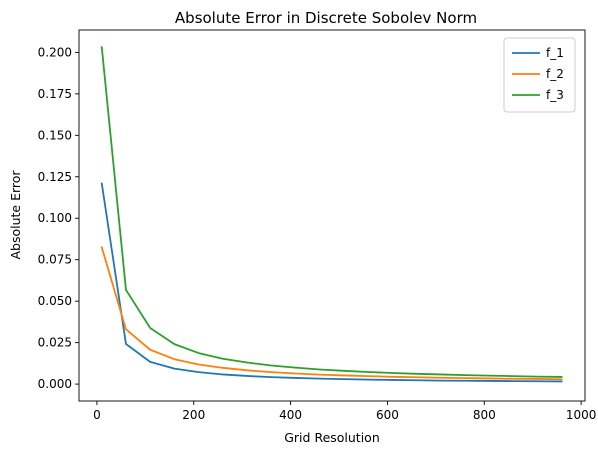 The width and height of the screenshot is (598, 460). What do you see at coordinates (55, 343) in the screenshot?
I see `y-tick-label: 0.025` at bounding box center [55, 343].